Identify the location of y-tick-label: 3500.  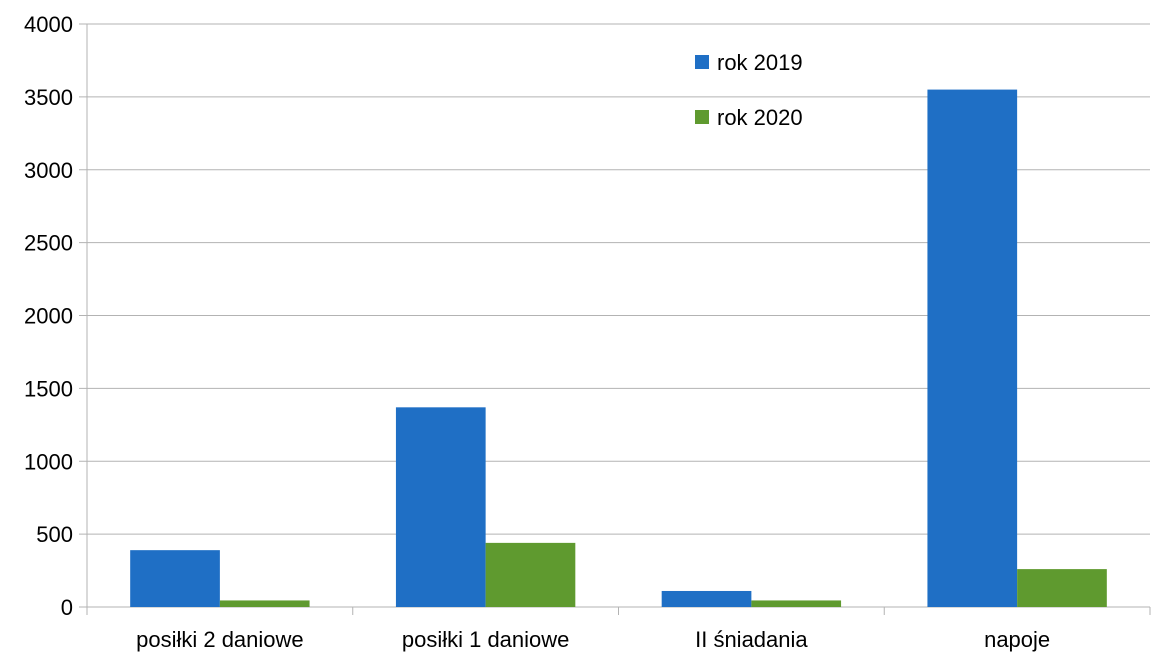
(48, 97).